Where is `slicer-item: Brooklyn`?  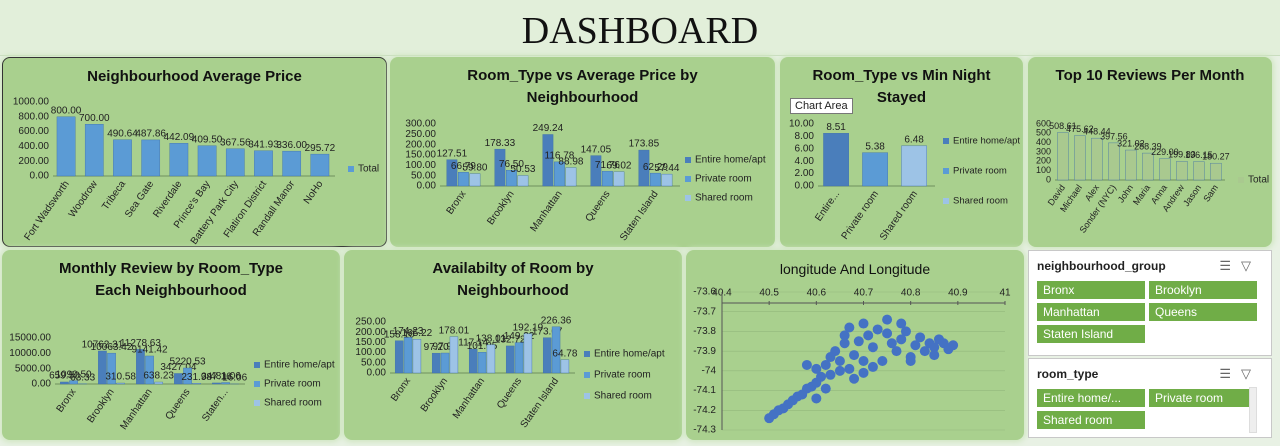 slicer-item: Brooklyn is located at coordinates (1203, 290).